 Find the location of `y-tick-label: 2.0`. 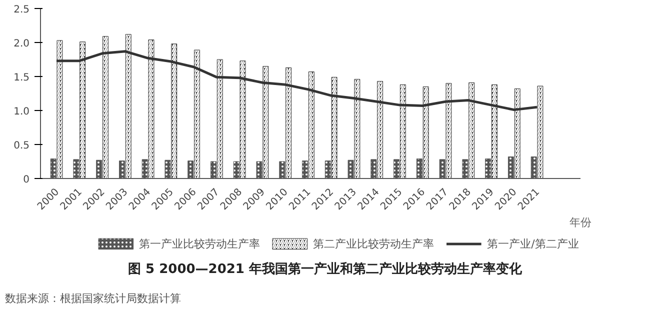

y-tick-label: 2.0 is located at coordinates (22, 44).